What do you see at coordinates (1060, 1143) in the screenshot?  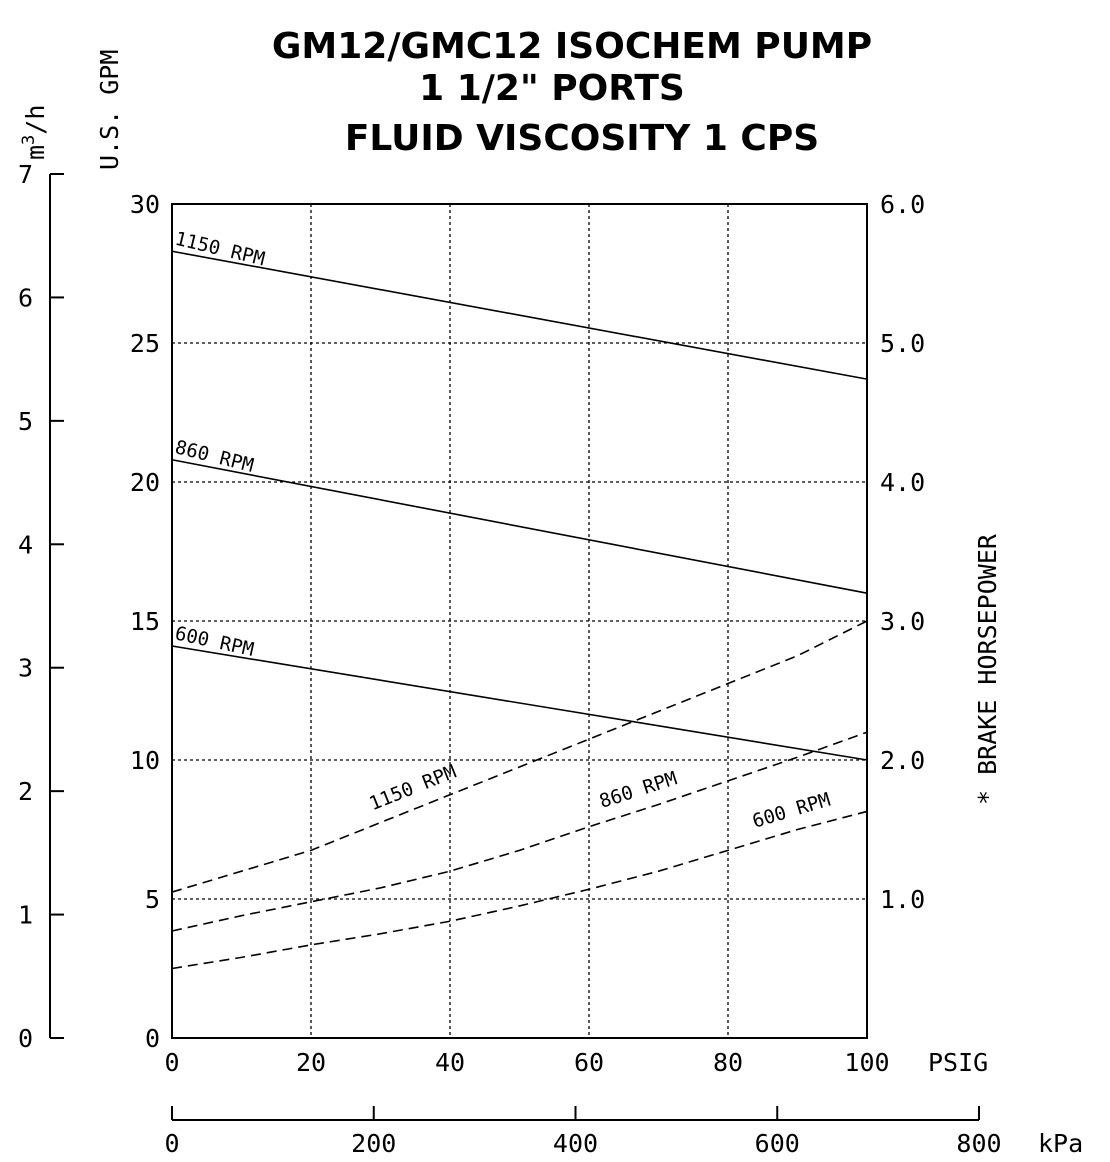 I see `kpa-axis-label: kPa` at bounding box center [1060, 1143].